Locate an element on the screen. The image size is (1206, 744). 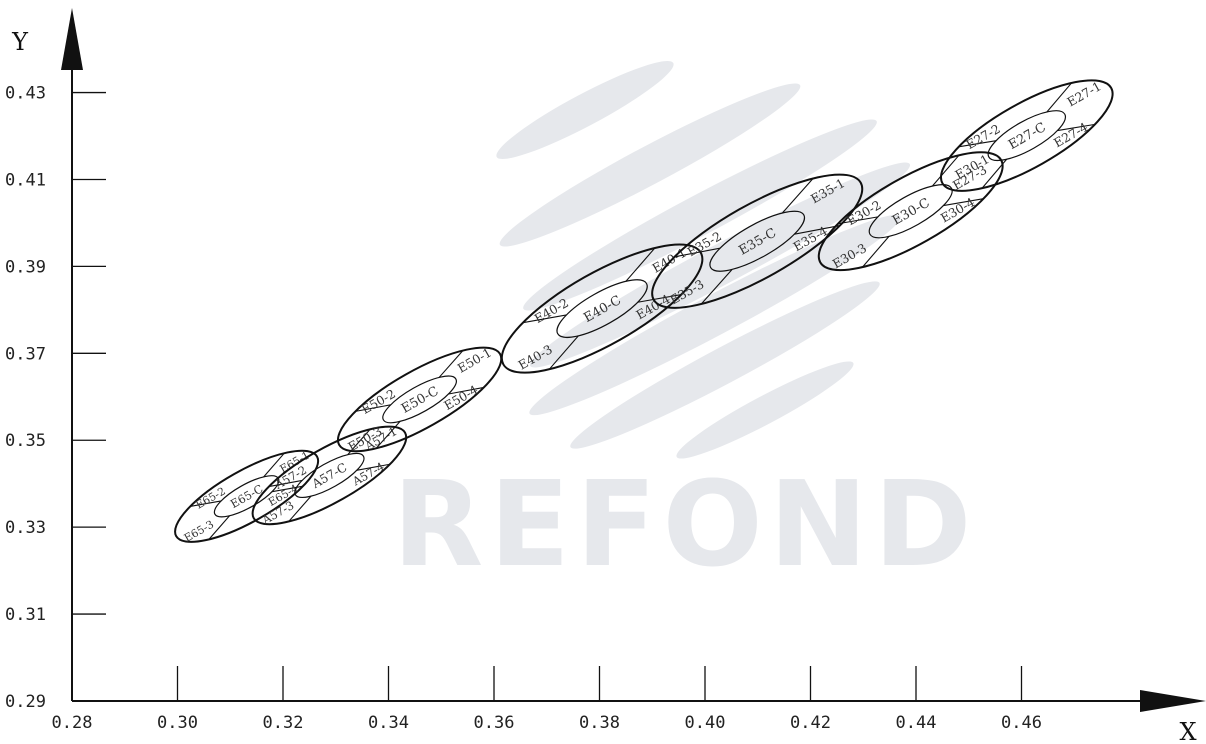
y-tick-label: 0.31 is located at coordinates (25, 615).